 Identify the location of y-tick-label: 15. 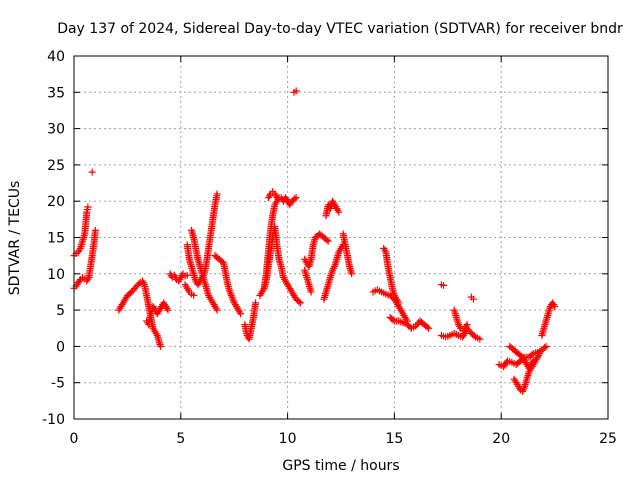
(56, 239).